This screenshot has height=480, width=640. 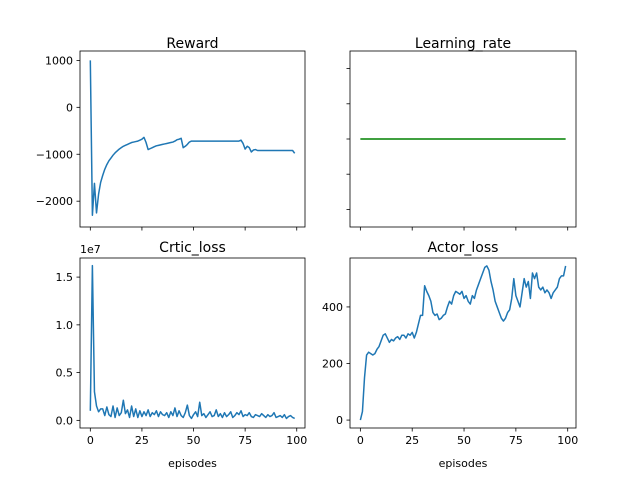 I want to click on actor-loss-y-tick-label: 400, so click(x=332, y=307).